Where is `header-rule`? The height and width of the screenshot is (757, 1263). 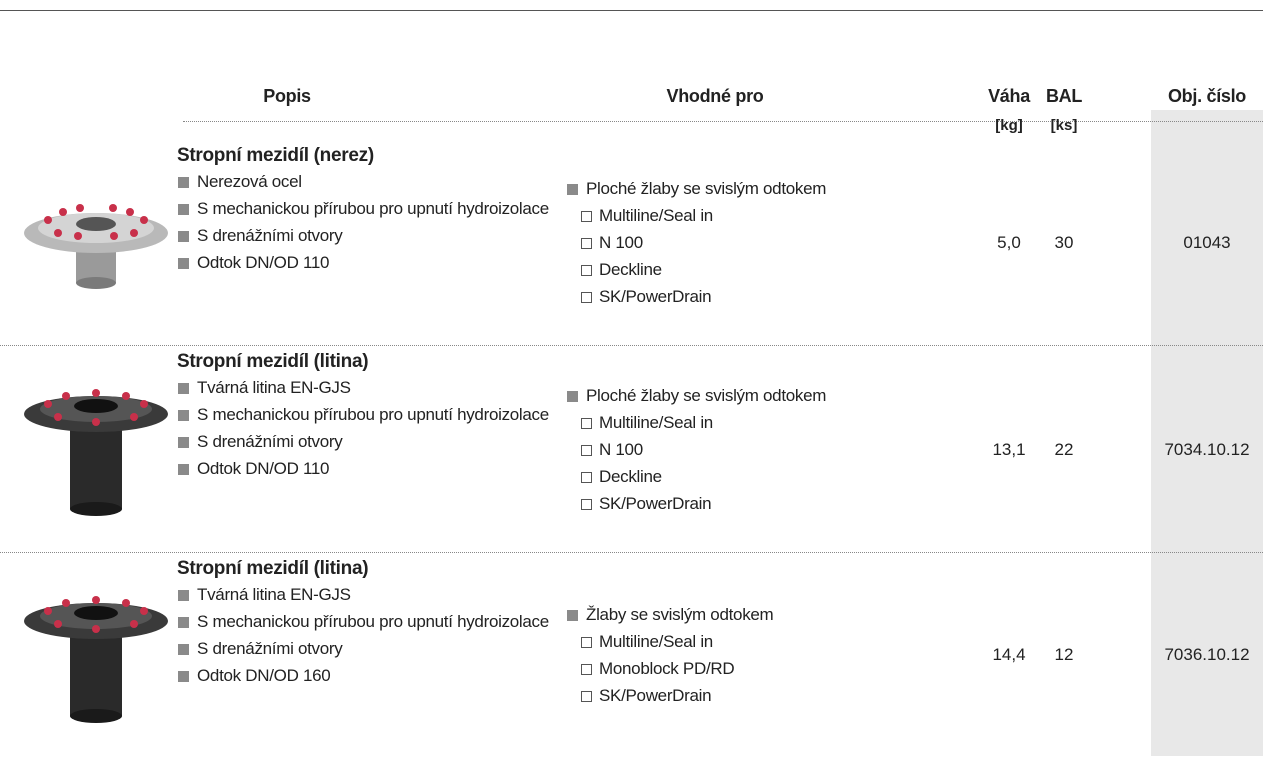
header-rule is located at coordinates (723, 121).